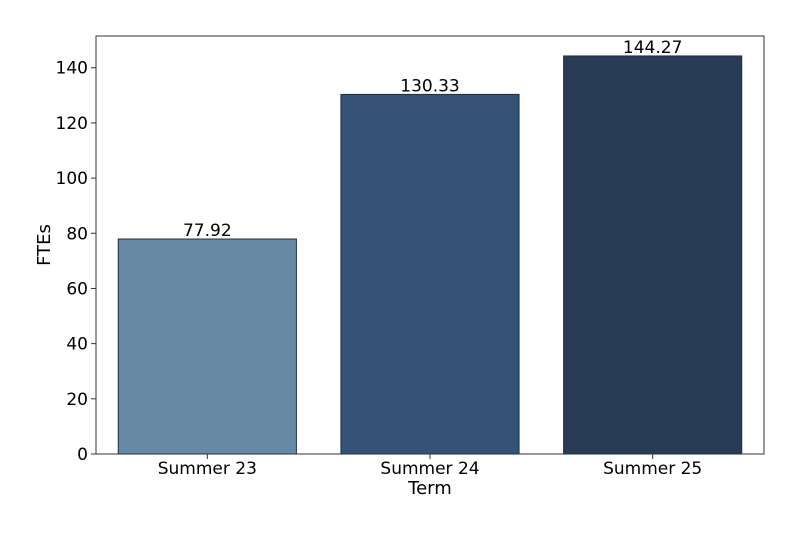 This screenshot has height=537, width=800. Describe the element at coordinates (77, 345) in the screenshot. I see `y-tick-label-2: 40` at that location.